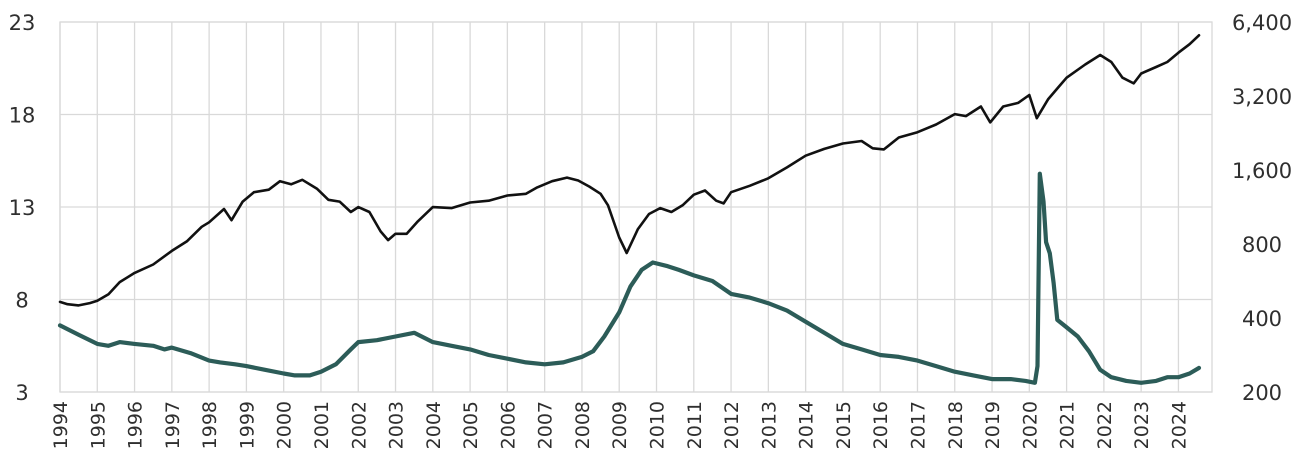  I want to click on x-tick-label: 2006, so click(508, 425).